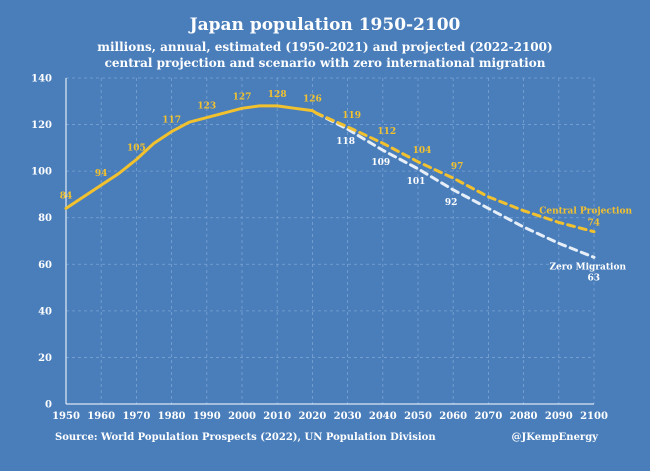 The image size is (650, 471). What do you see at coordinates (41, 125) in the screenshot?
I see `y-tick-label: 120` at bounding box center [41, 125].